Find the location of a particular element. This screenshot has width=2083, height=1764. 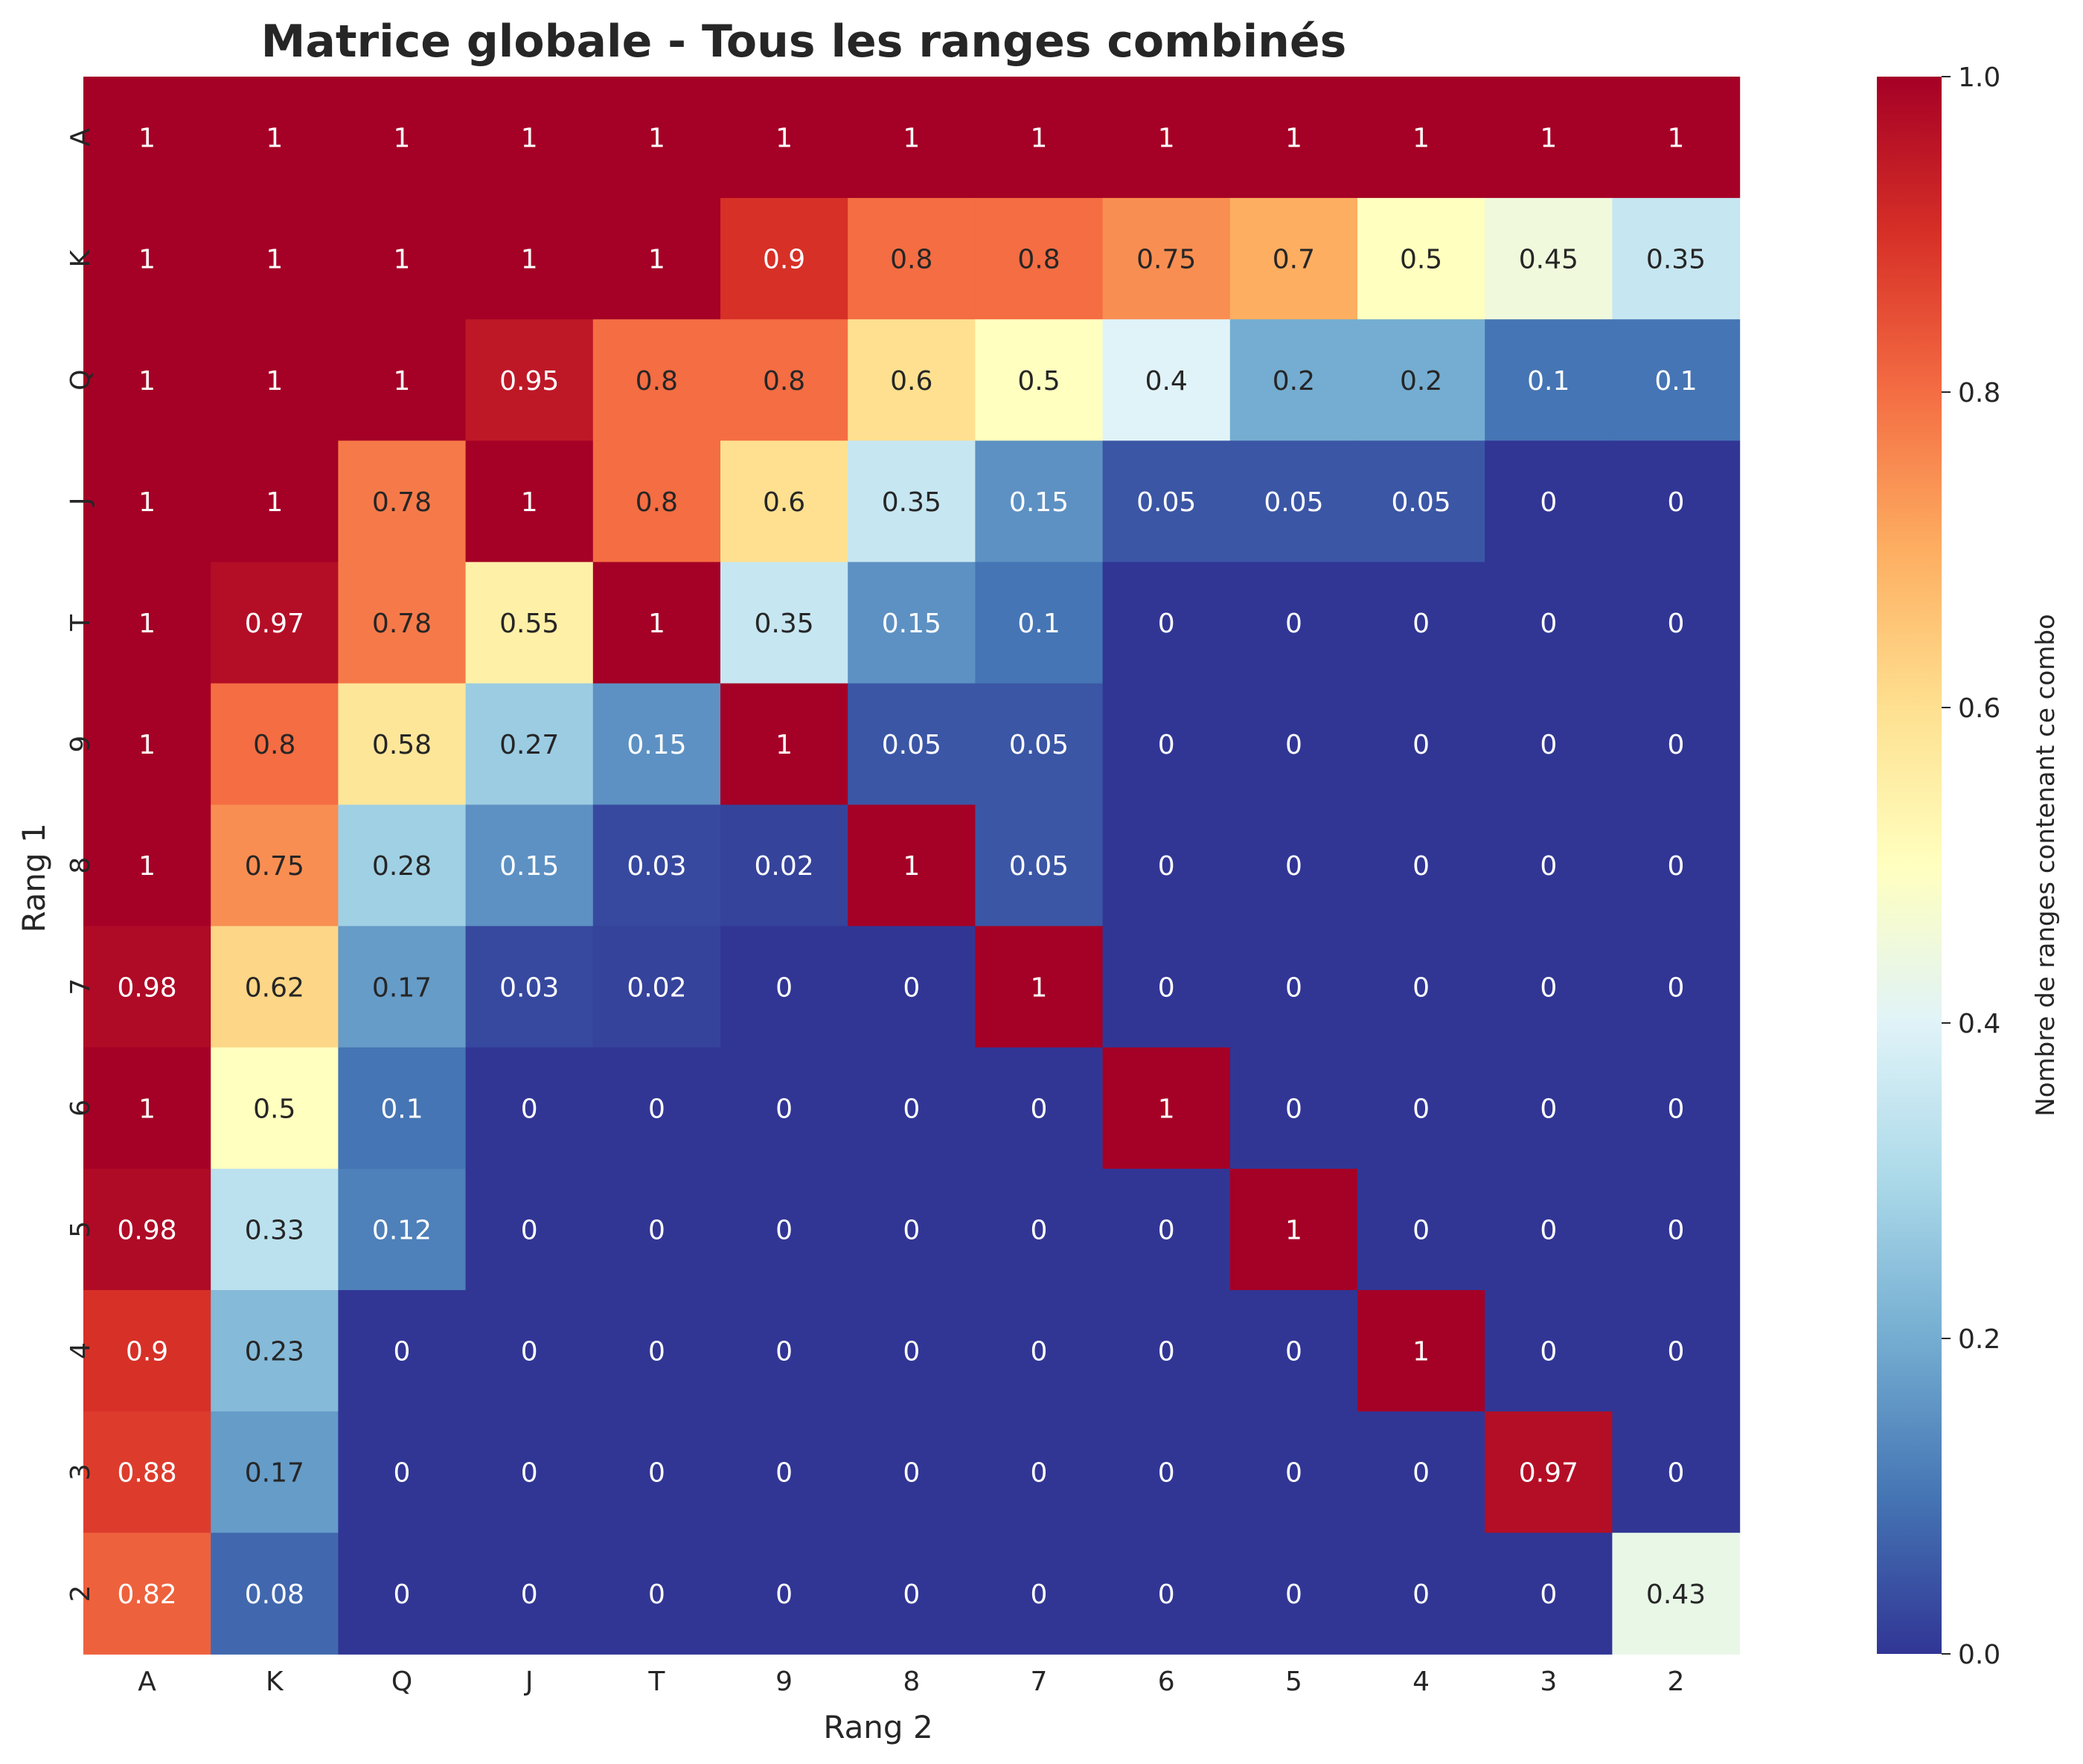

cell-value-label: 0.7 is located at coordinates (1294, 260).